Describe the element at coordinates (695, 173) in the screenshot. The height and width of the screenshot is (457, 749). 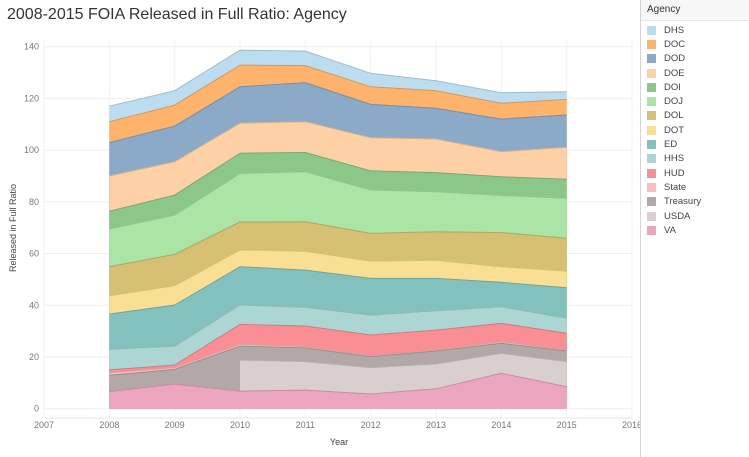
I see `legend-item-hud: HUD` at that location.